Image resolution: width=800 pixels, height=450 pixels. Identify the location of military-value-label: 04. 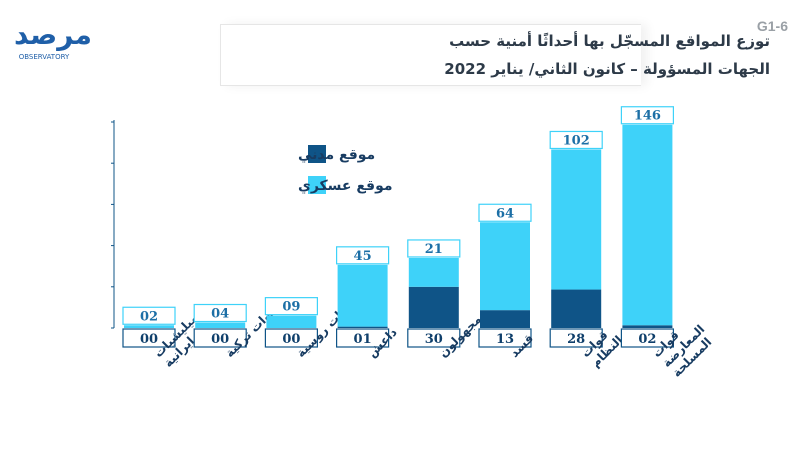
(220, 314).